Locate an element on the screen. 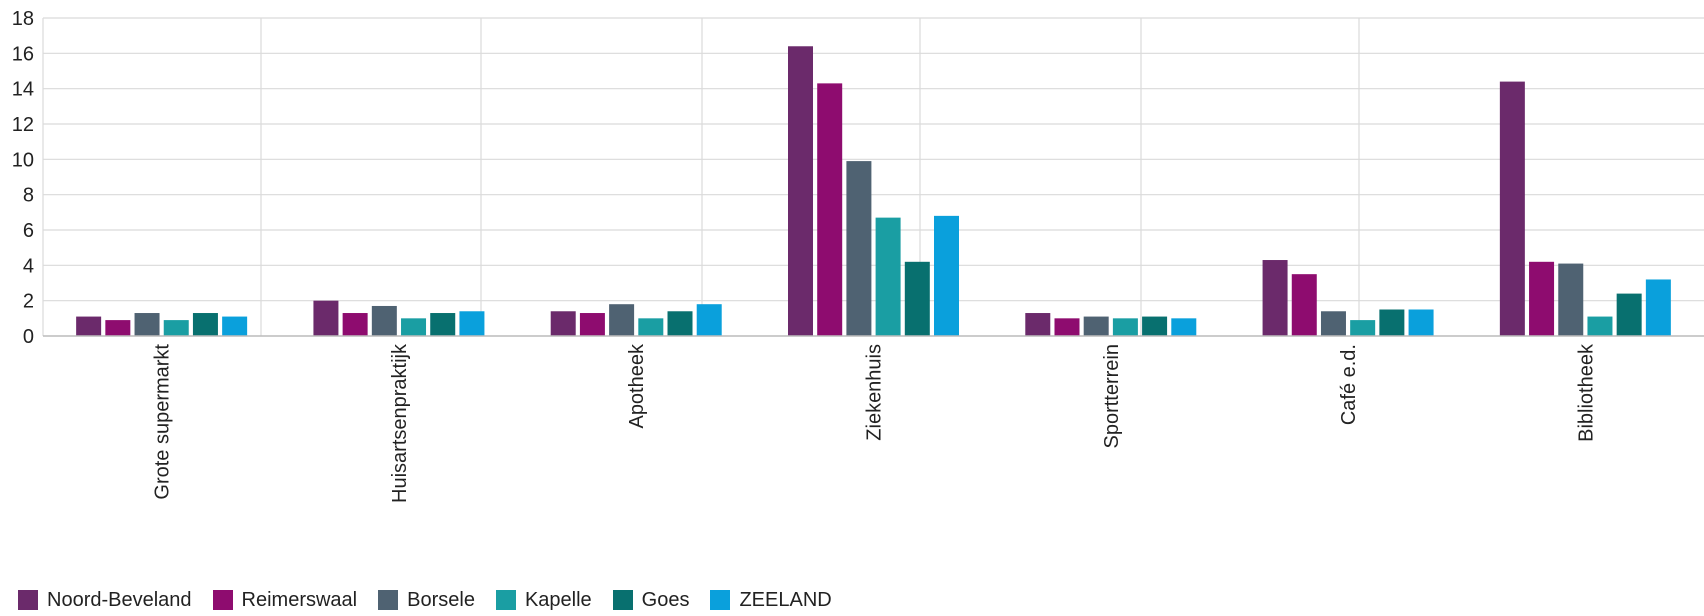 This screenshot has width=1704, height=616. y-tick-label: 0 is located at coordinates (28, 337).